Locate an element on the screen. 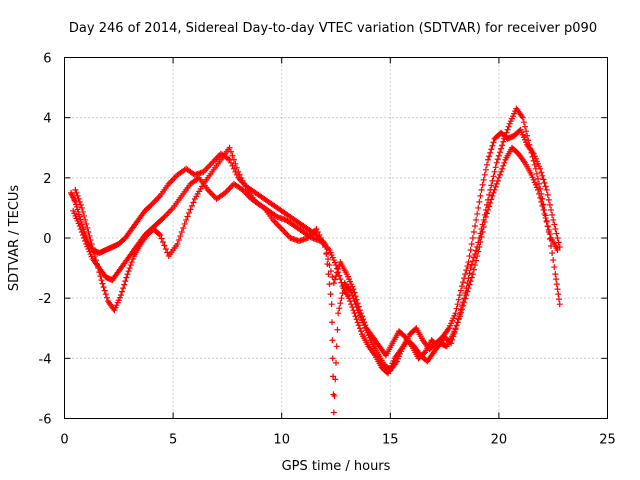  y-tick-label: -4 is located at coordinates (45, 359).